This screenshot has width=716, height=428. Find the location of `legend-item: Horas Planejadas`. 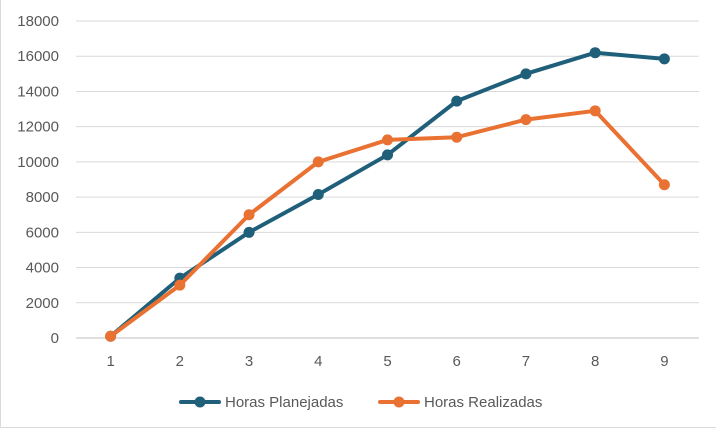

legend-item: Horas Planejadas is located at coordinates (261, 402).